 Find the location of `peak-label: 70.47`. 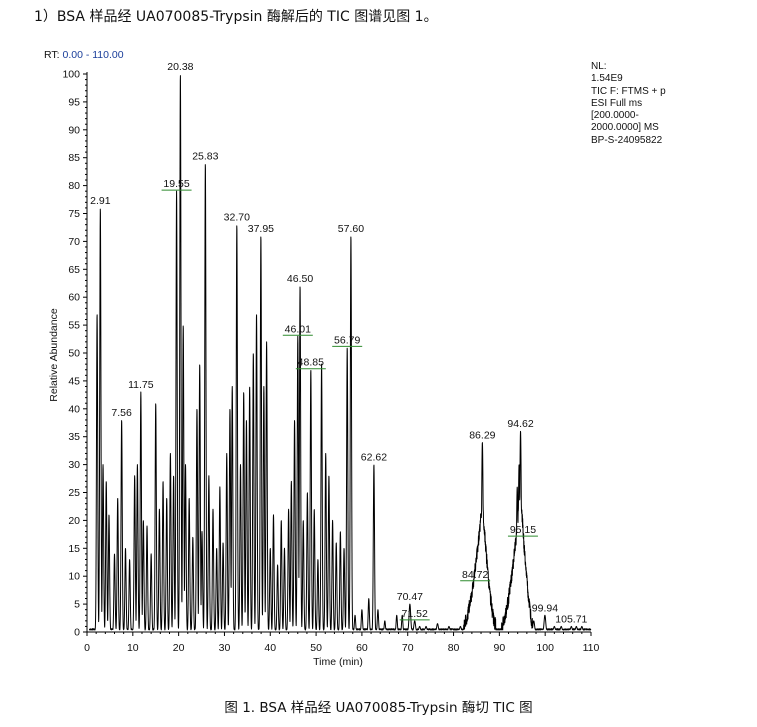

peak-label: 70.47 is located at coordinates (410, 597).